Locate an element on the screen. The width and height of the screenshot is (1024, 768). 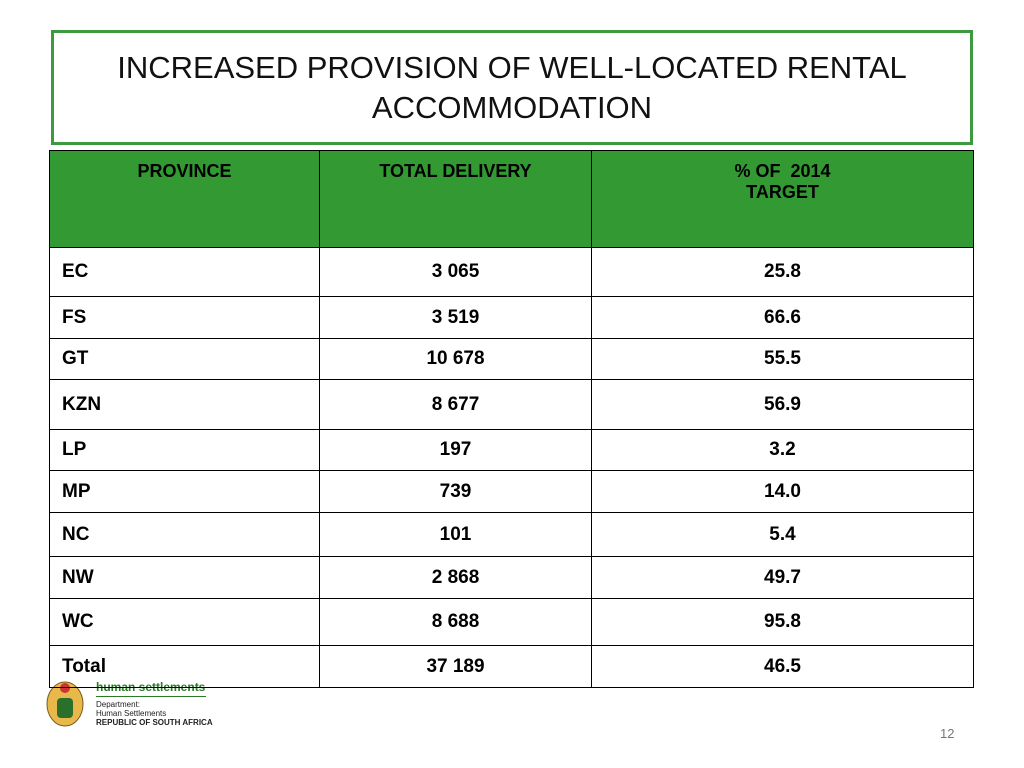
logo-rule is located at coordinates (151, 696).